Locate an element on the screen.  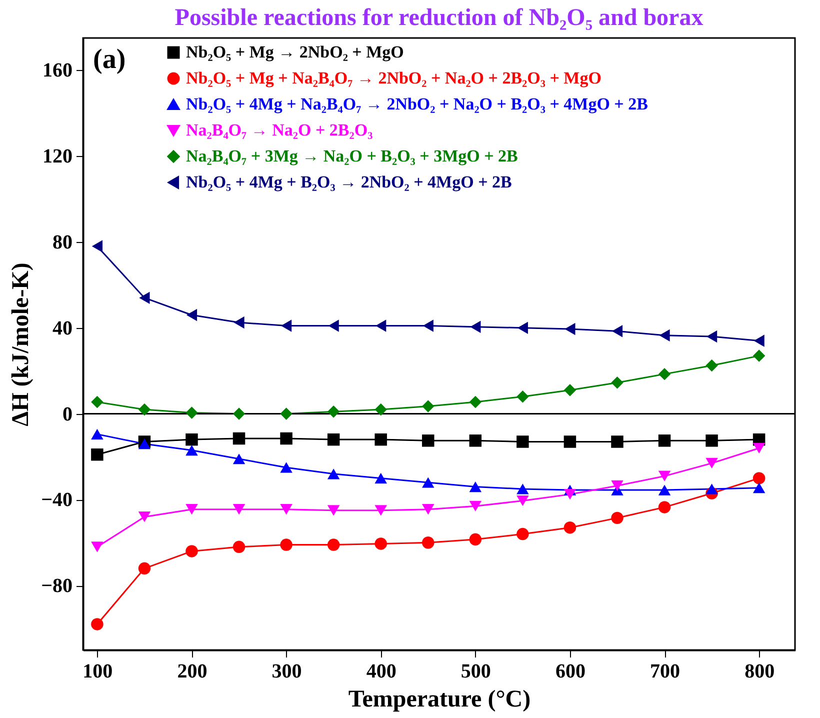
x-tick-label: 400 is located at coordinates (381, 671).